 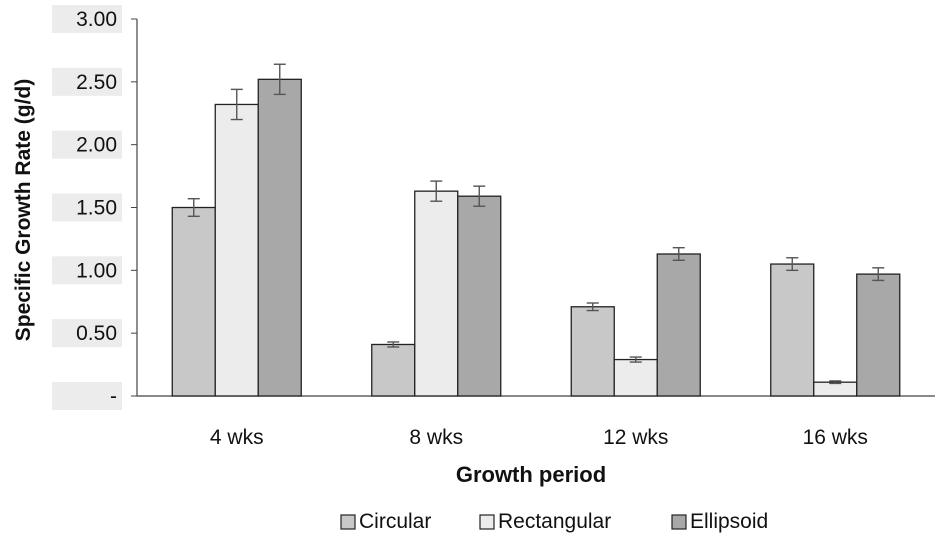 What do you see at coordinates (96, 82) in the screenshot?
I see `y-tick-label: 2.50` at bounding box center [96, 82].